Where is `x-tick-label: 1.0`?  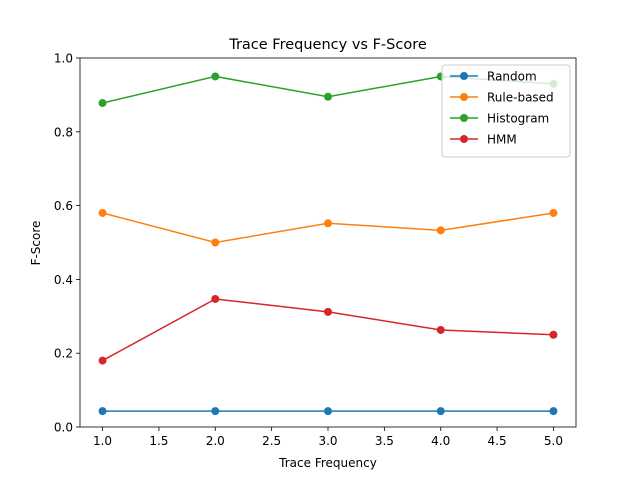
x-tick-label: 1.0 is located at coordinates (102, 441).